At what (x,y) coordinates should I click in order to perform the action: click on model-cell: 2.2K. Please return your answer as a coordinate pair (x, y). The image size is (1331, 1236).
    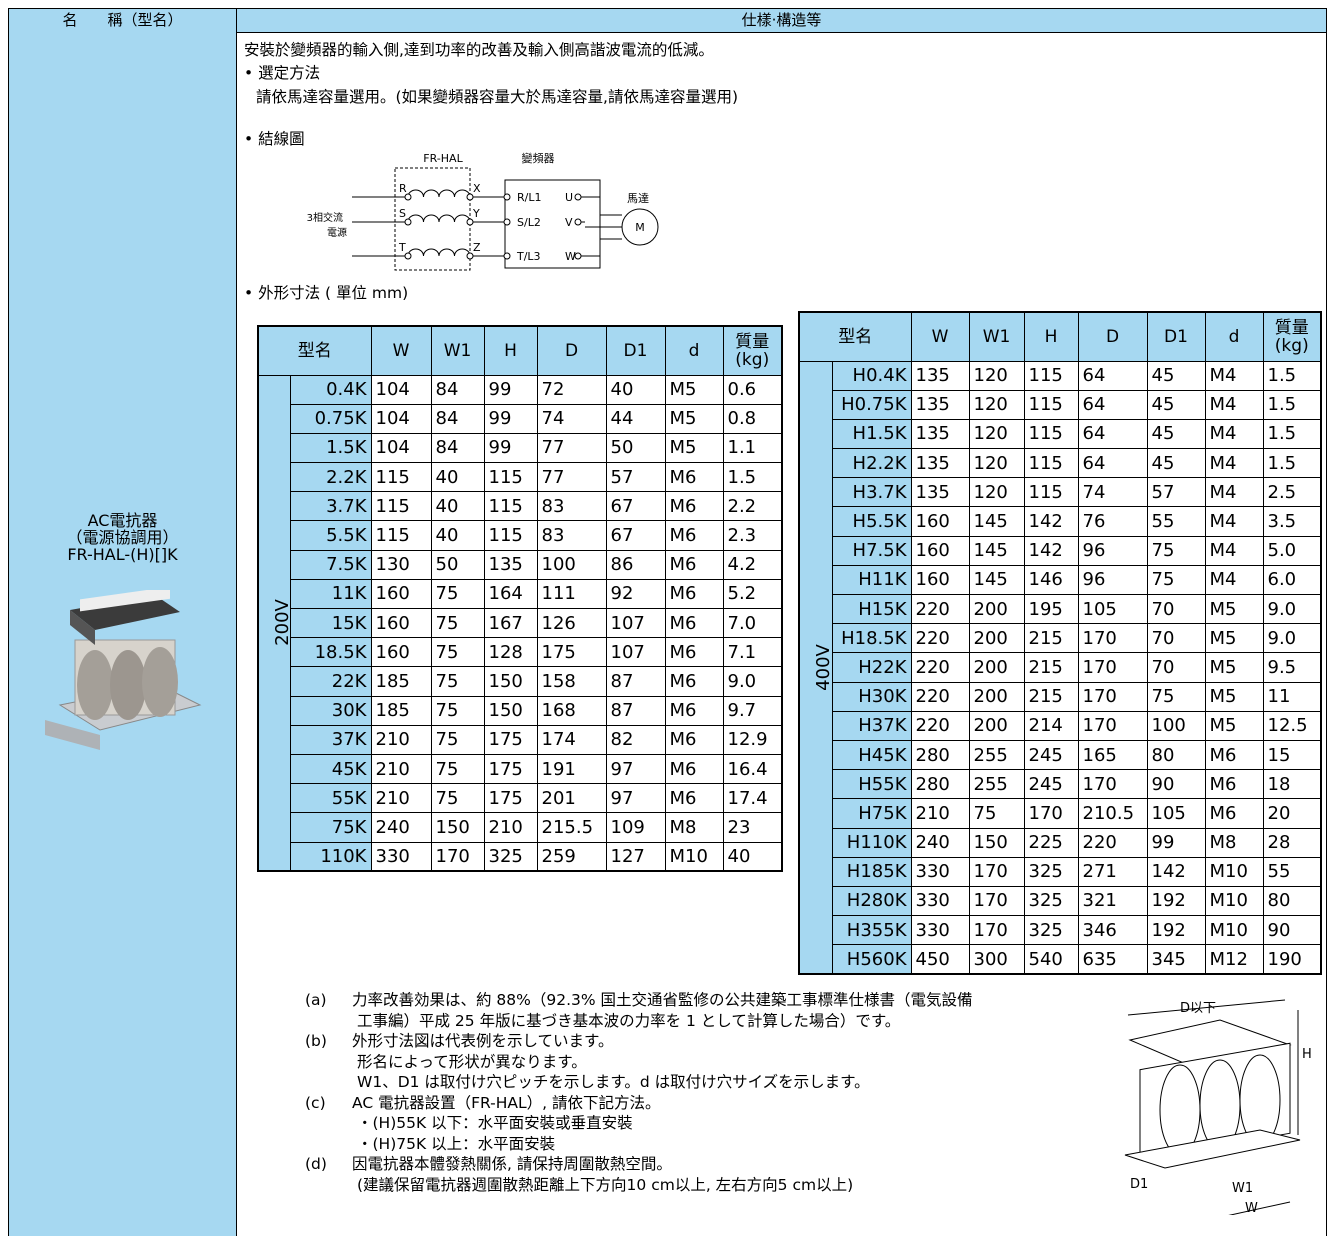
    Looking at the image, I should click on (330, 477).